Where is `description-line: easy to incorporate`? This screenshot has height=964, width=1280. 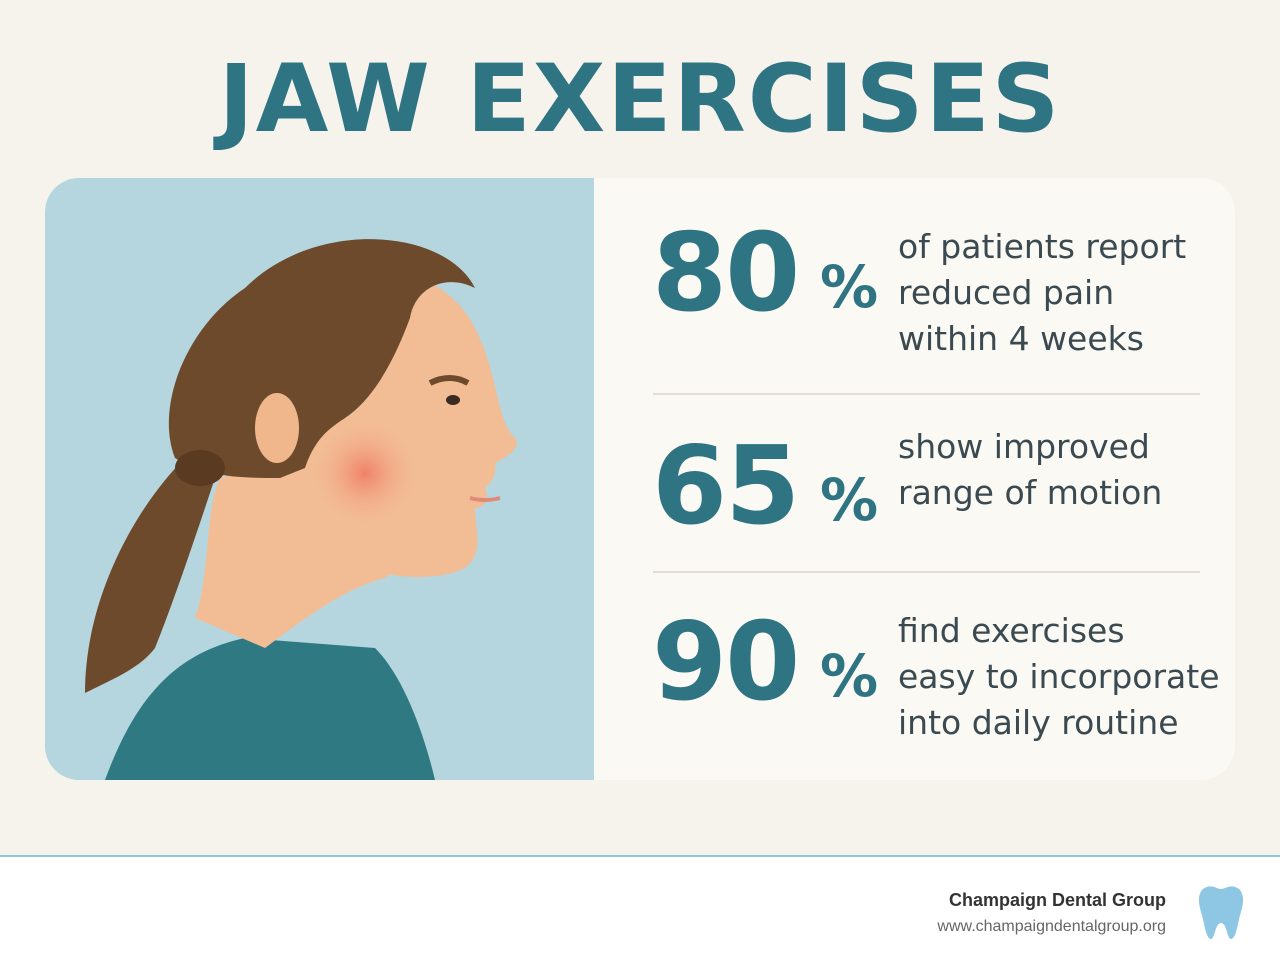
description-line: easy to incorporate is located at coordinates (1059, 676).